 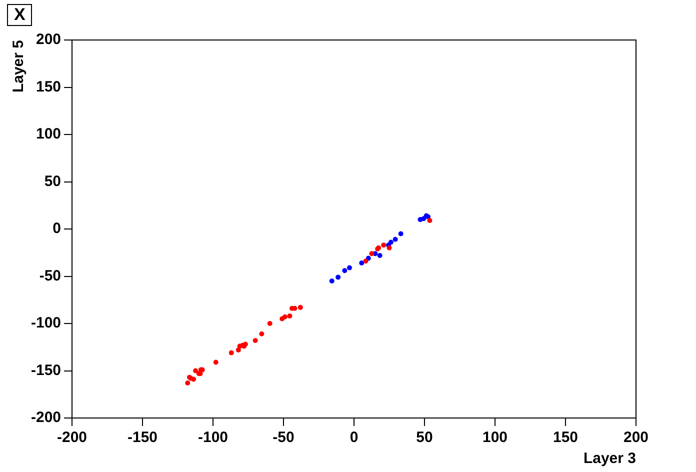 I want to click on x-tick-label: -100, so click(x=213, y=437).